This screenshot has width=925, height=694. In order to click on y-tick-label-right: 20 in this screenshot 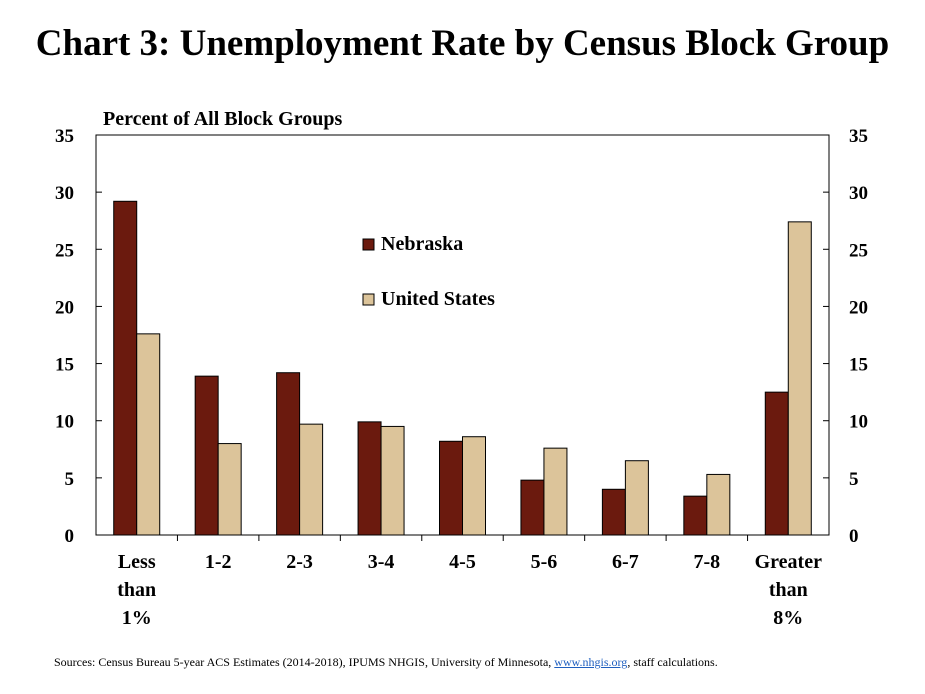, I will do `click(858, 307)`.